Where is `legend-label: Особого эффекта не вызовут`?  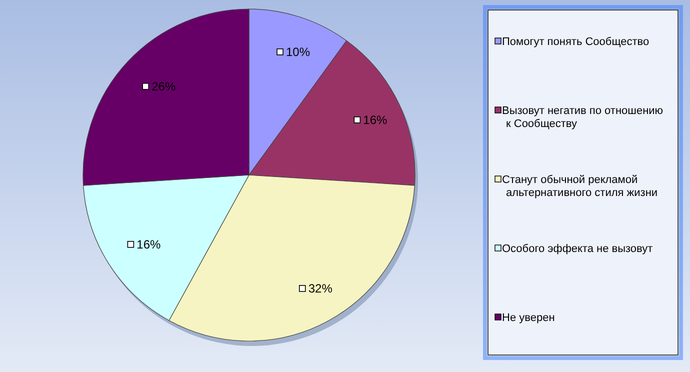
legend-label: Особого эффекта не вызовут is located at coordinates (577, 249).